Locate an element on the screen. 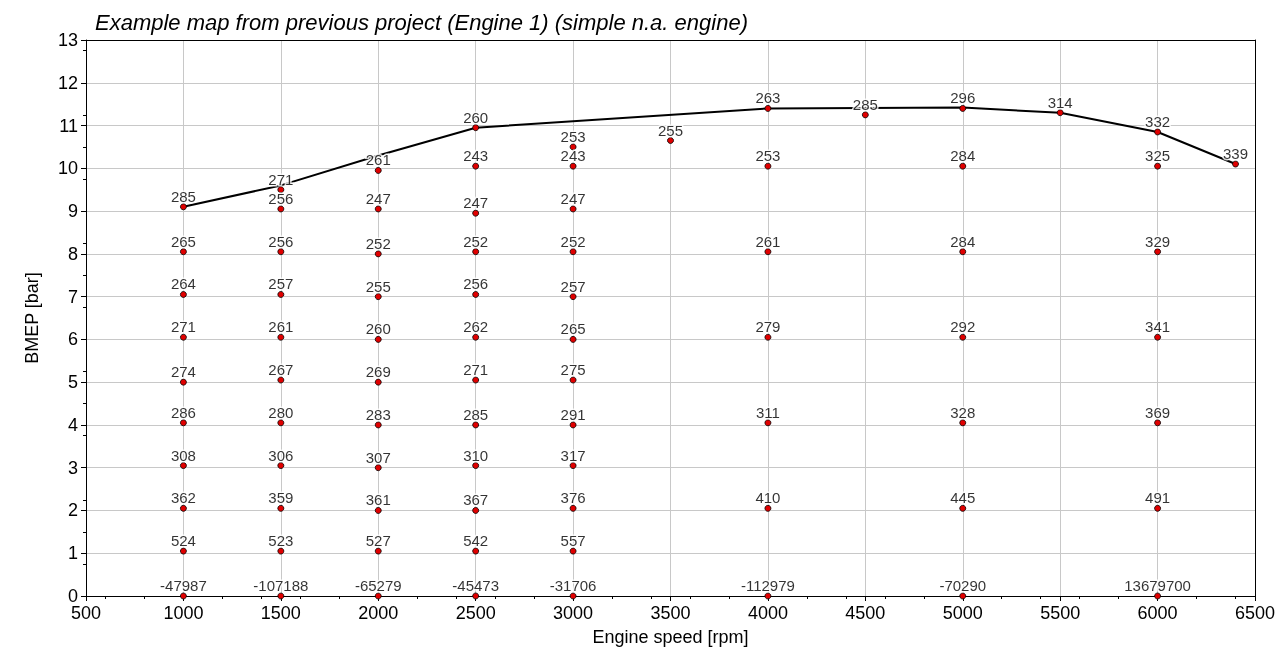  y-tick-label: 9 is located at coordinates (72, 211).